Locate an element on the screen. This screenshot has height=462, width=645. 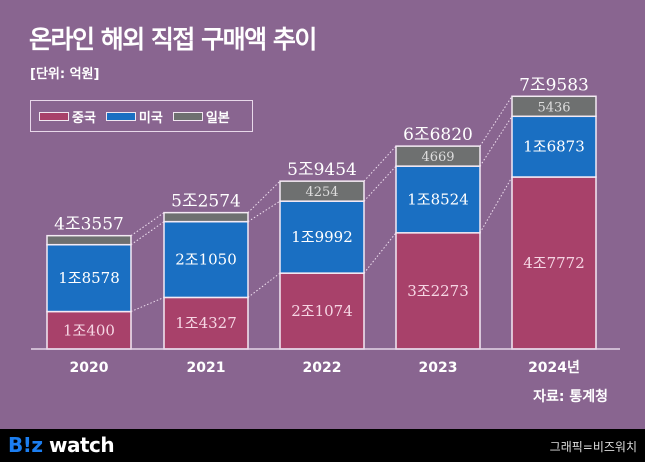
bar-value-label: 2조1074 is located at coordinates (322, 311).